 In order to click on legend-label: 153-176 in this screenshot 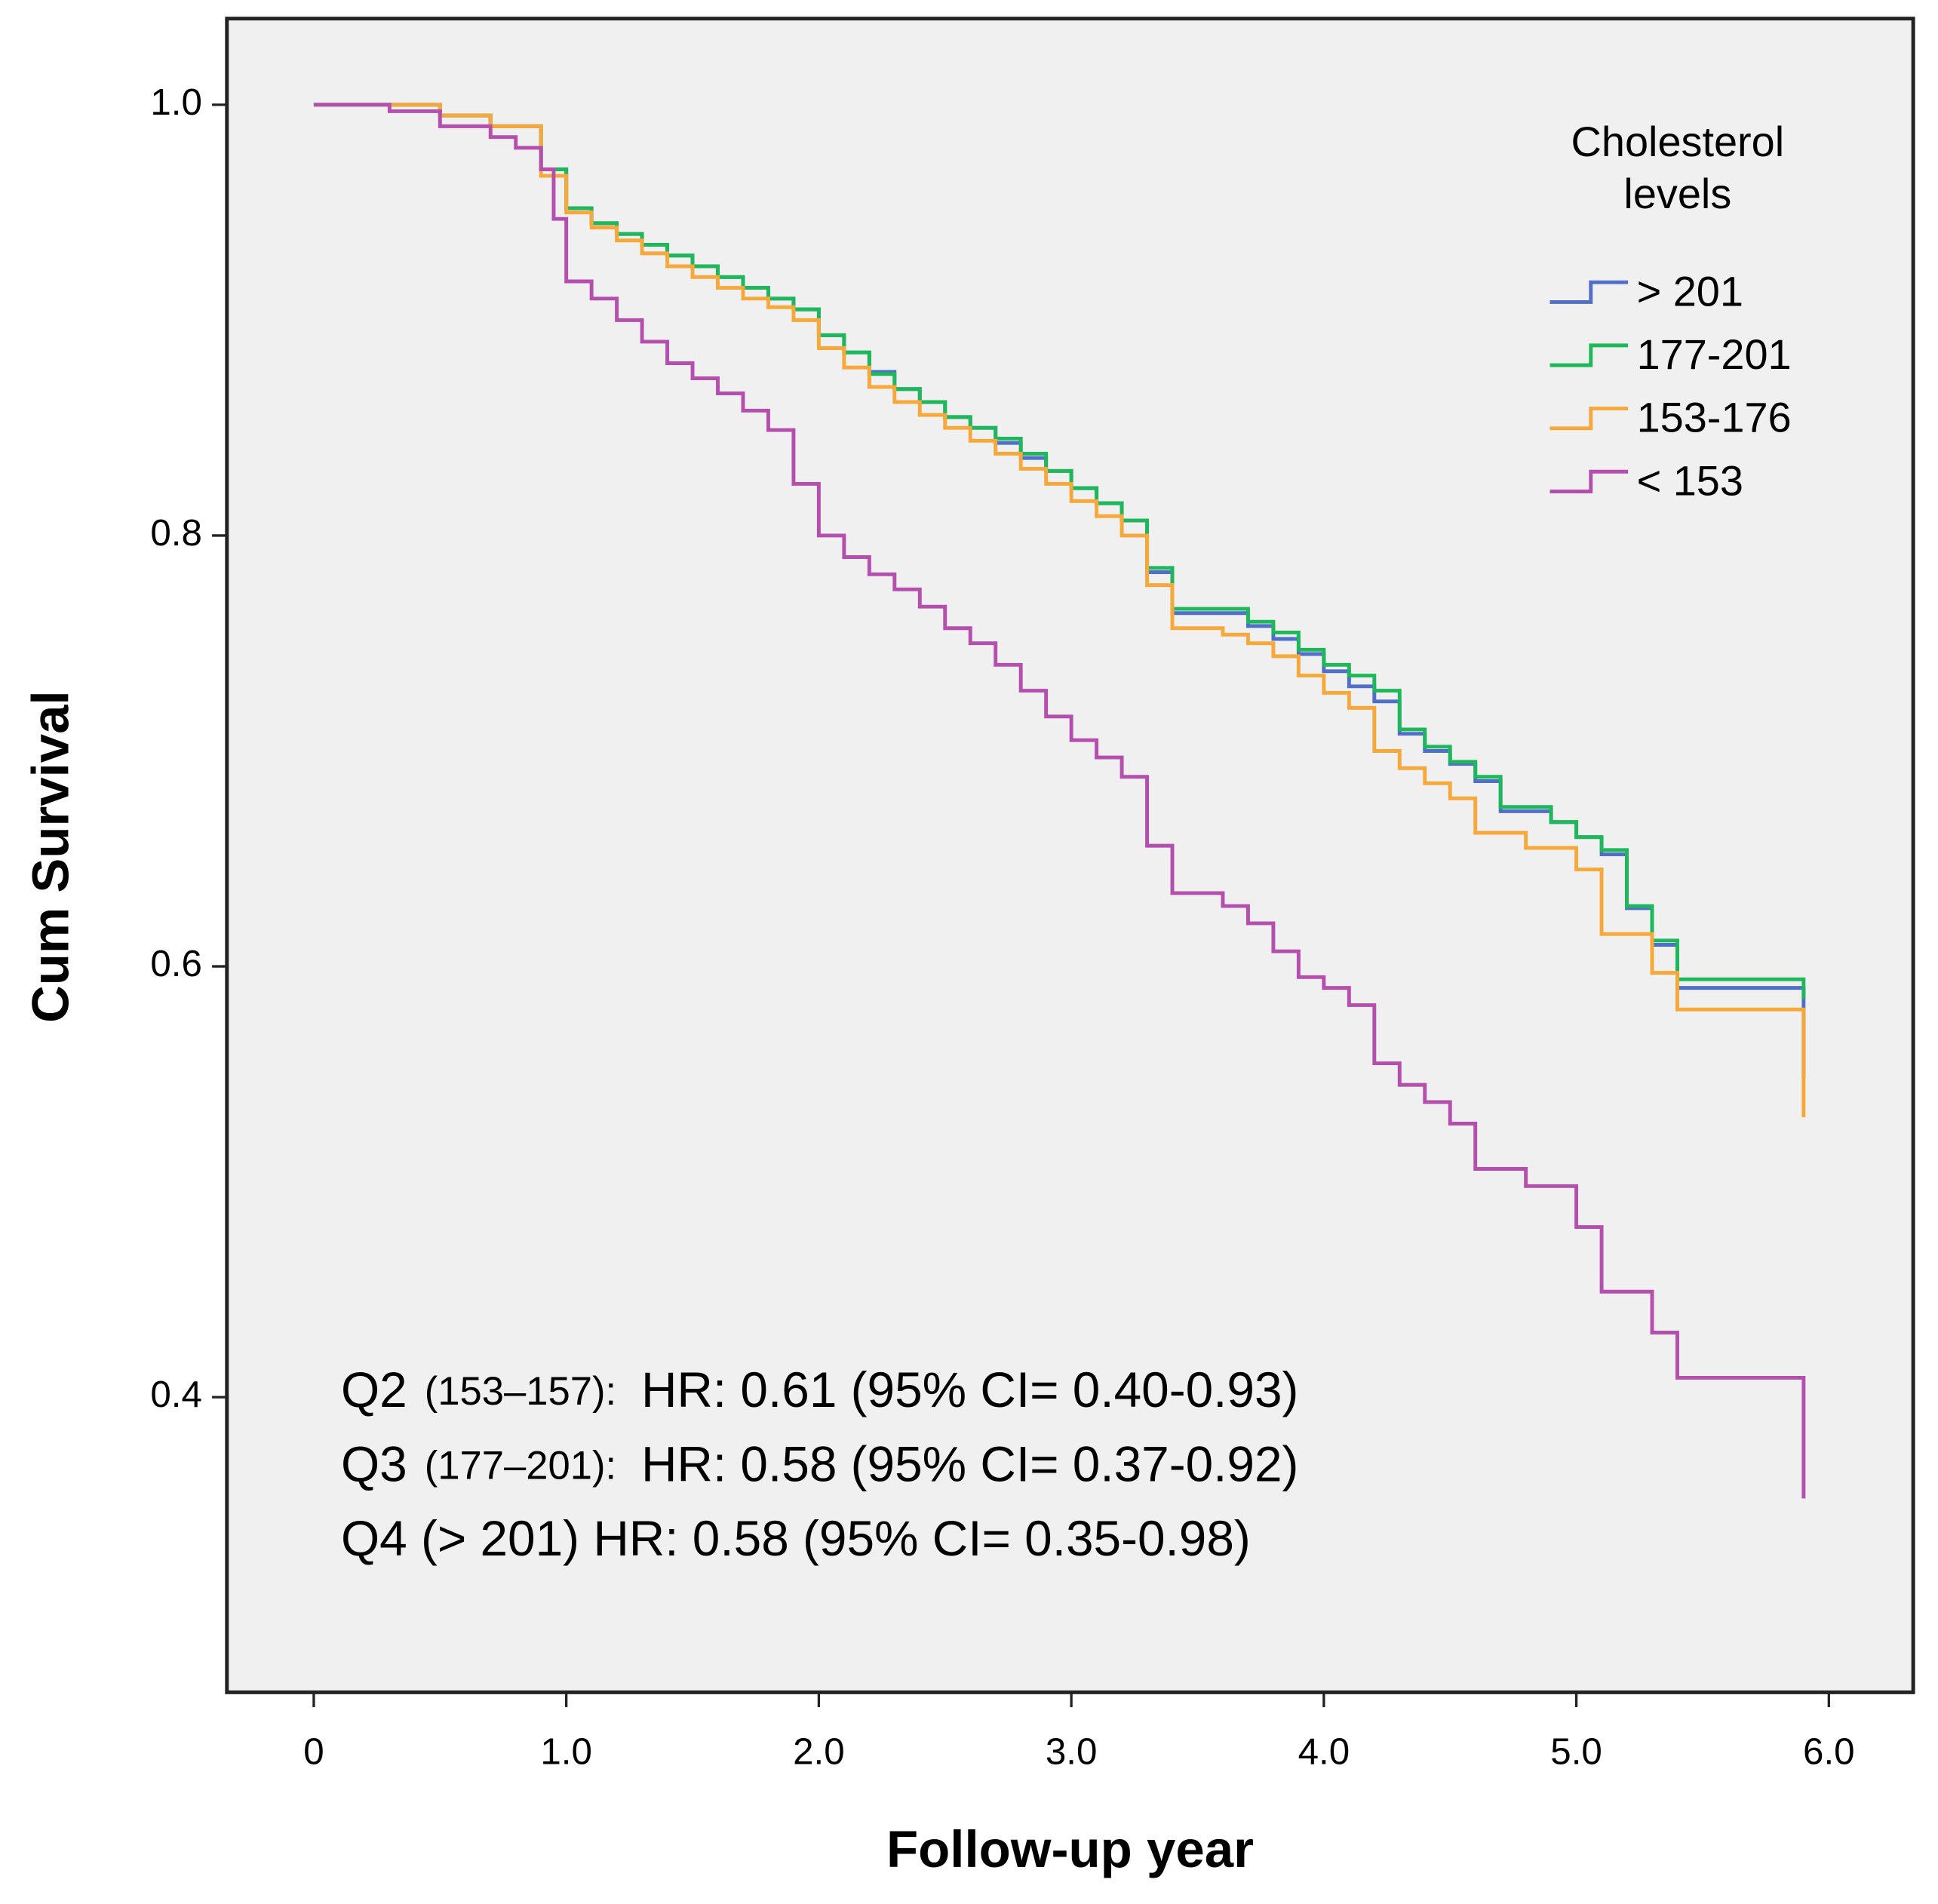, I will do `click(1715, 417)`.